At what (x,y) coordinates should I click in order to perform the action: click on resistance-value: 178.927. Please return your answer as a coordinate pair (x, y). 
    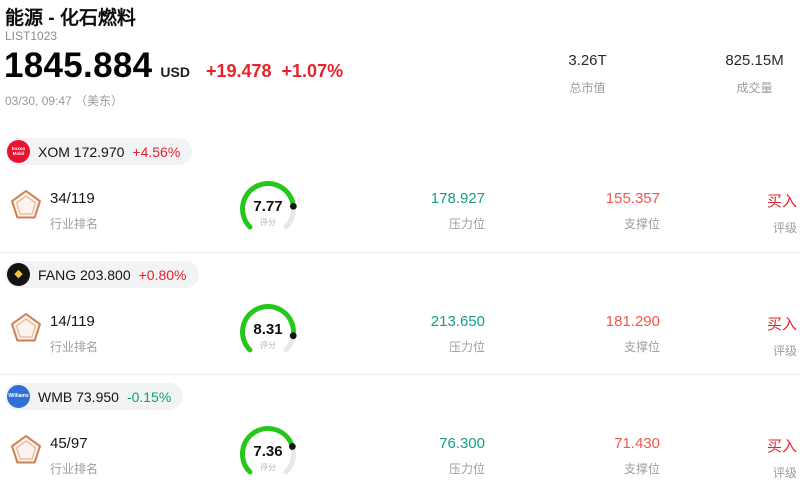
    Looking at the image, I should click on (457, 198).